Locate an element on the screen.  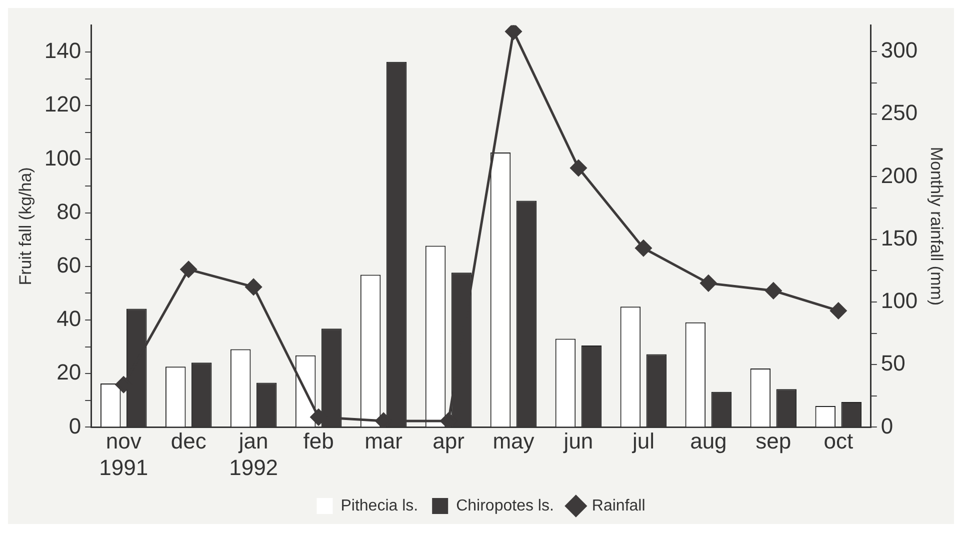
x-tick-label: feb is located at coordinates (318, 441).